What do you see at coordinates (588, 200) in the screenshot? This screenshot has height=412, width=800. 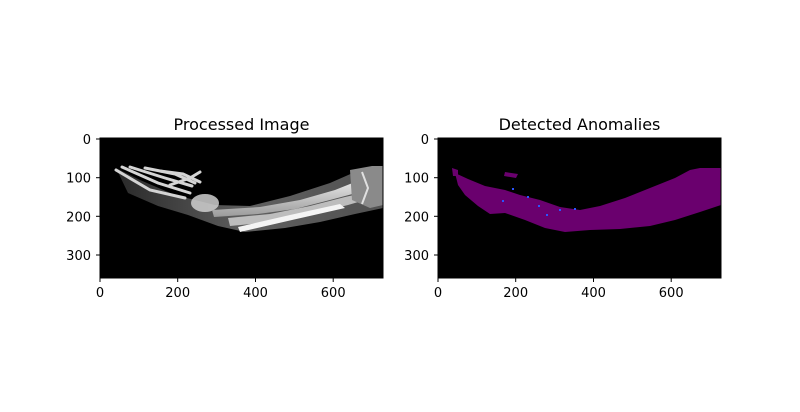 I see `anomaly-mask` at bounding box center [588, 200].